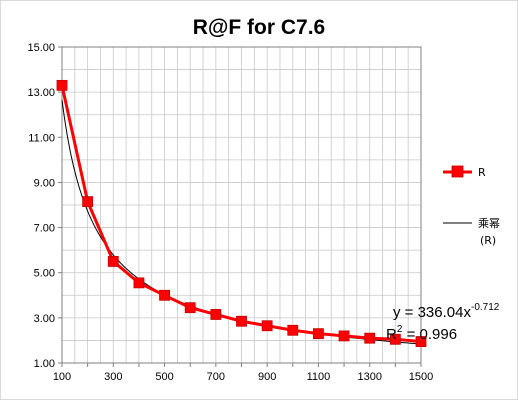 This screenshot has width=518, height=400. I want to click on x-tick-label: 1300, so click(369, 377).